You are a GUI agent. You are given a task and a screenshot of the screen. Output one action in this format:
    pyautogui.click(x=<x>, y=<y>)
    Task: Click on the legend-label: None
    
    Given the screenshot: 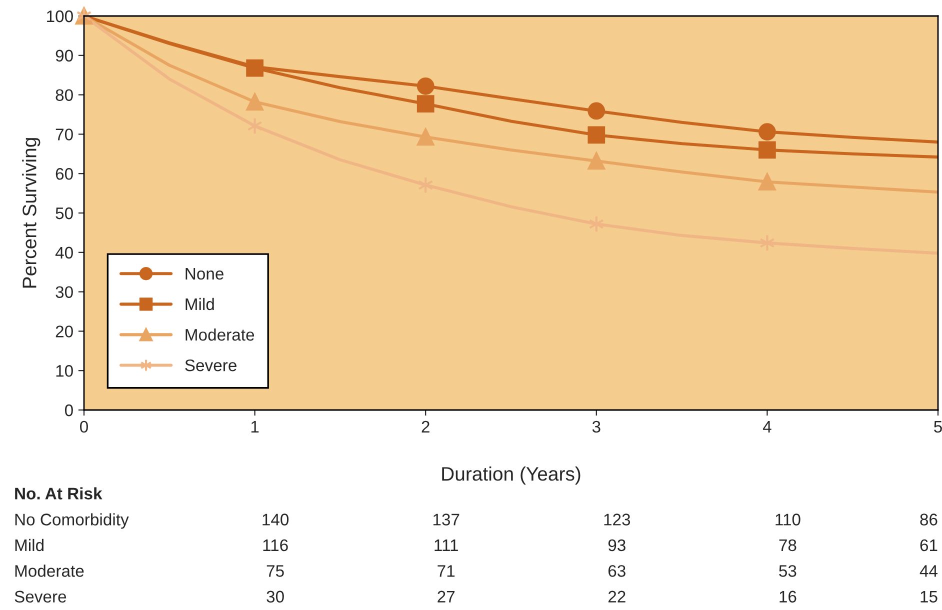 What is the action you would take?
    pyautogui.click(x=205, y=274)
    